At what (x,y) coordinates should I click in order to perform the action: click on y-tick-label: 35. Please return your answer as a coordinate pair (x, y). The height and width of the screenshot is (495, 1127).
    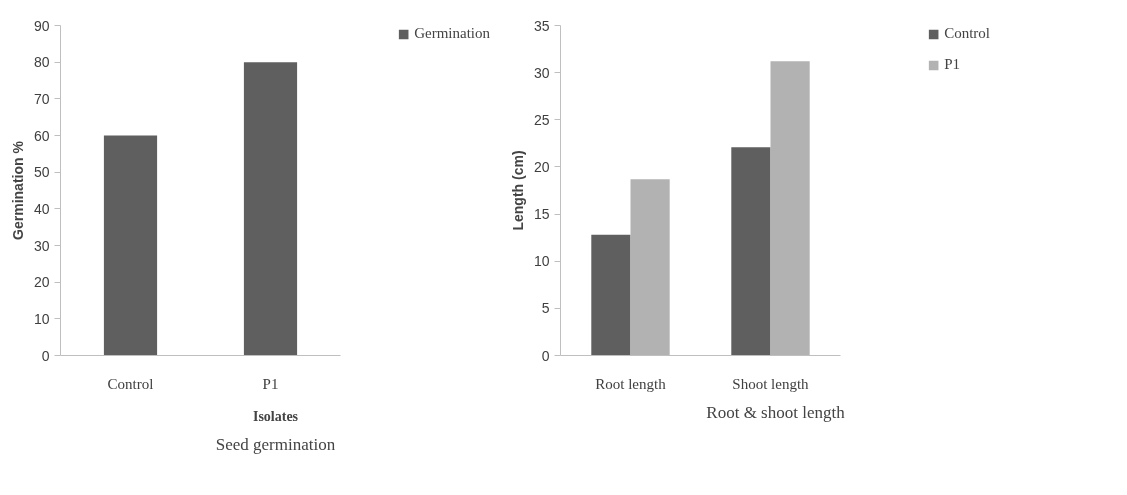
    Looking at the image, I should click on (541, 25).